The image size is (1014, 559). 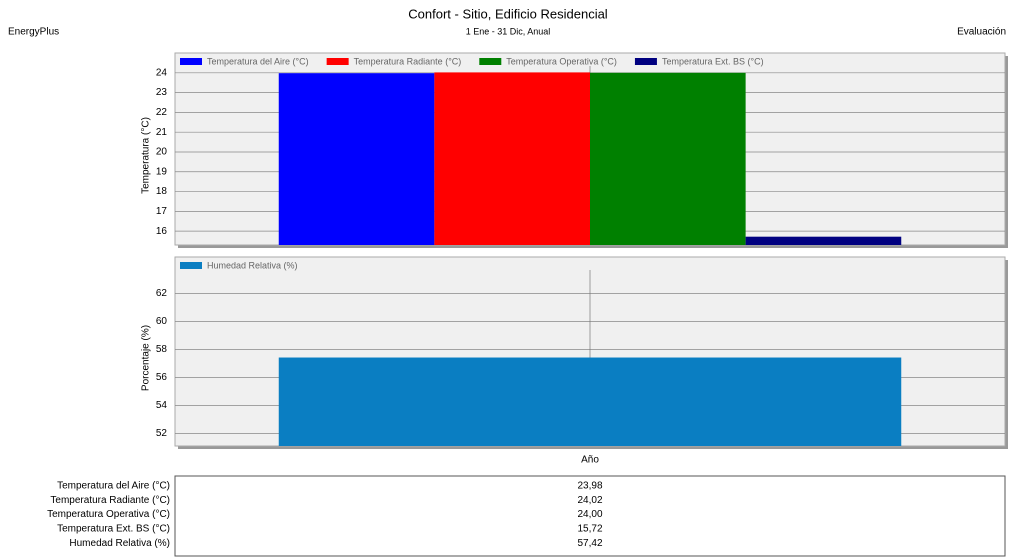 I want to click on y-tick-label: 18, so click(x=162, y=191).